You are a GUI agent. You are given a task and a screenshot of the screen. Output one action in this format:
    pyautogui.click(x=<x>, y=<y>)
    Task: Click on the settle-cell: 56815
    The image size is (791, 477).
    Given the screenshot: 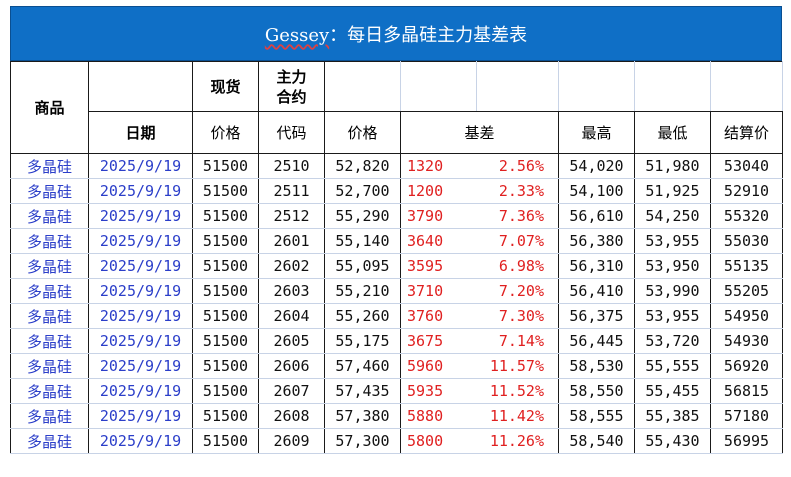 What is the action you would take?
    pyautogui.click(x=746, y=391)
    